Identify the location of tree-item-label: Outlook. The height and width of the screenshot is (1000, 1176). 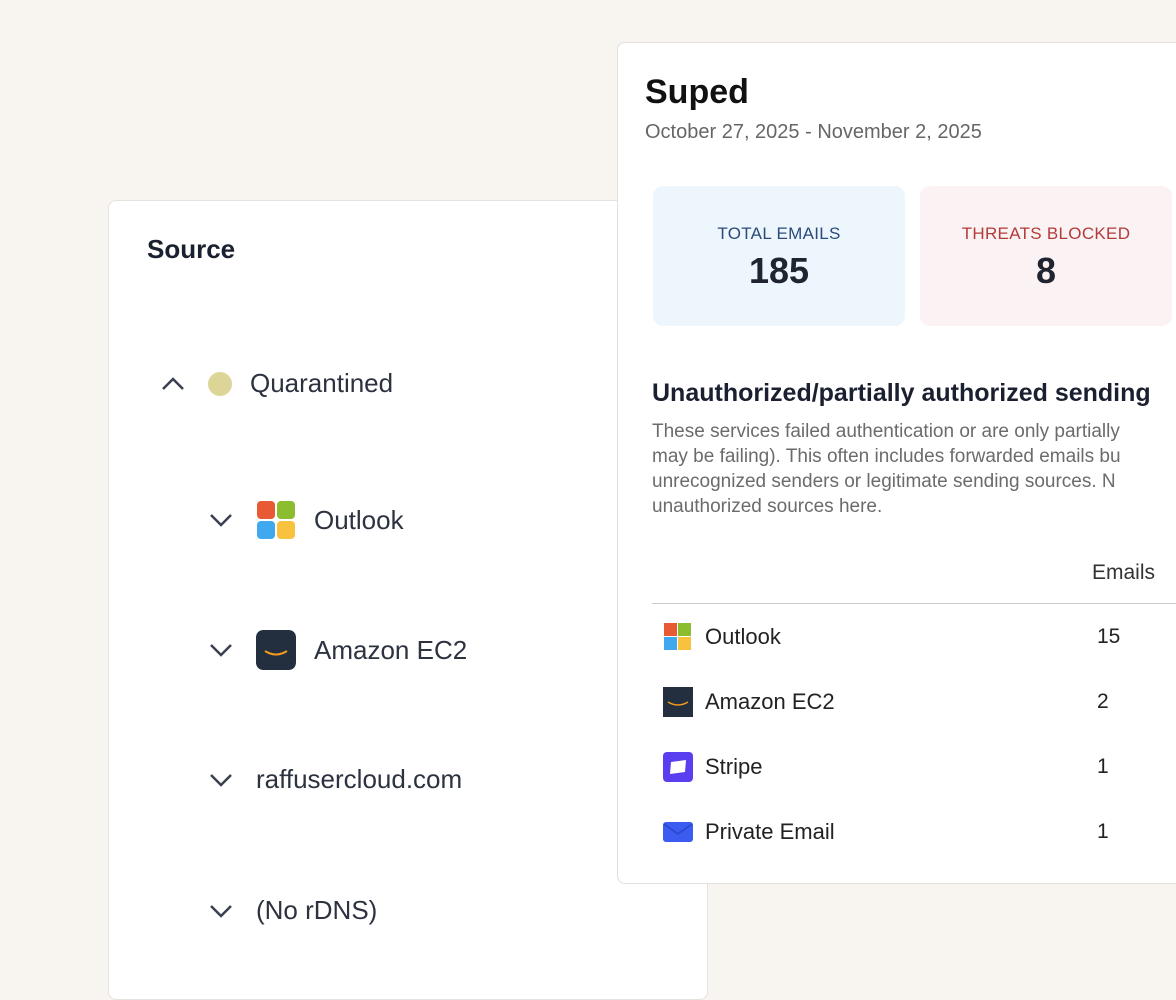
(359, 519).